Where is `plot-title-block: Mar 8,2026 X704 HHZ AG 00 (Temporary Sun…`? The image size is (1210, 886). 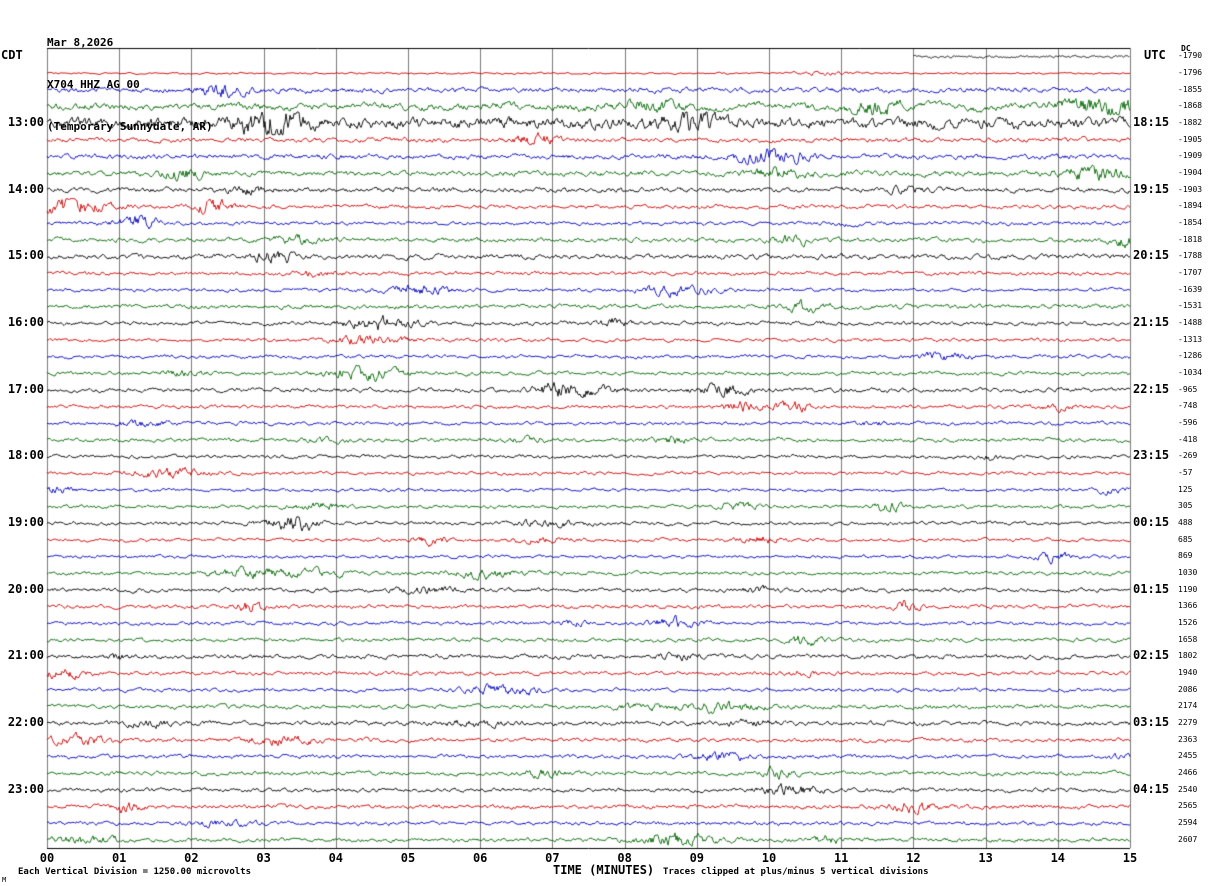 plot-title-block: Mar 8,2026 X704 HHZ AG 00 (Temporary Sun… is located at coordinates (130, 85).